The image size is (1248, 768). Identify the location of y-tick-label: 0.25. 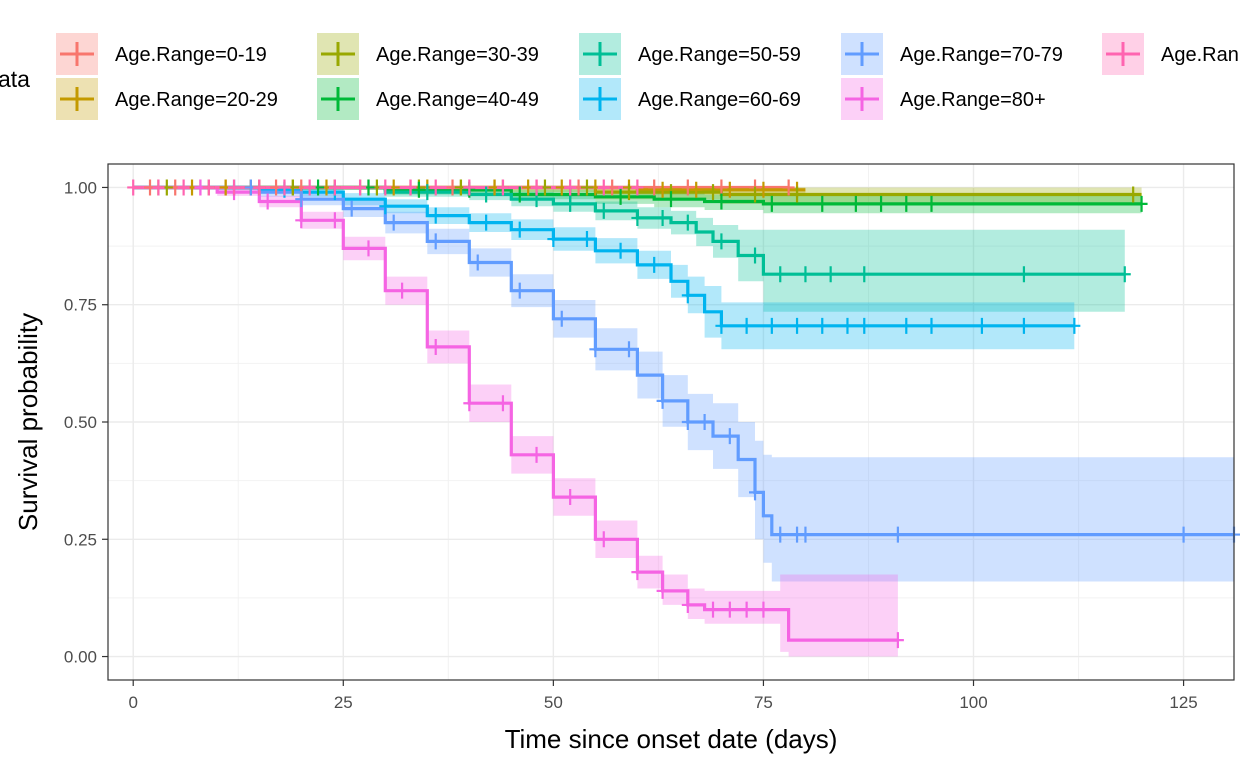
(80, 539).